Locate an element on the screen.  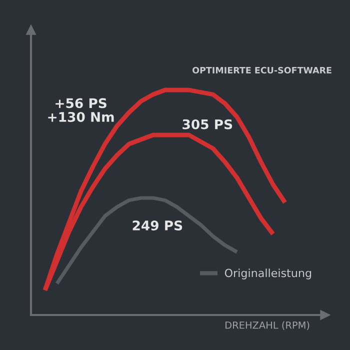
annotation: 249 PS is located at coordinates (157, 225).